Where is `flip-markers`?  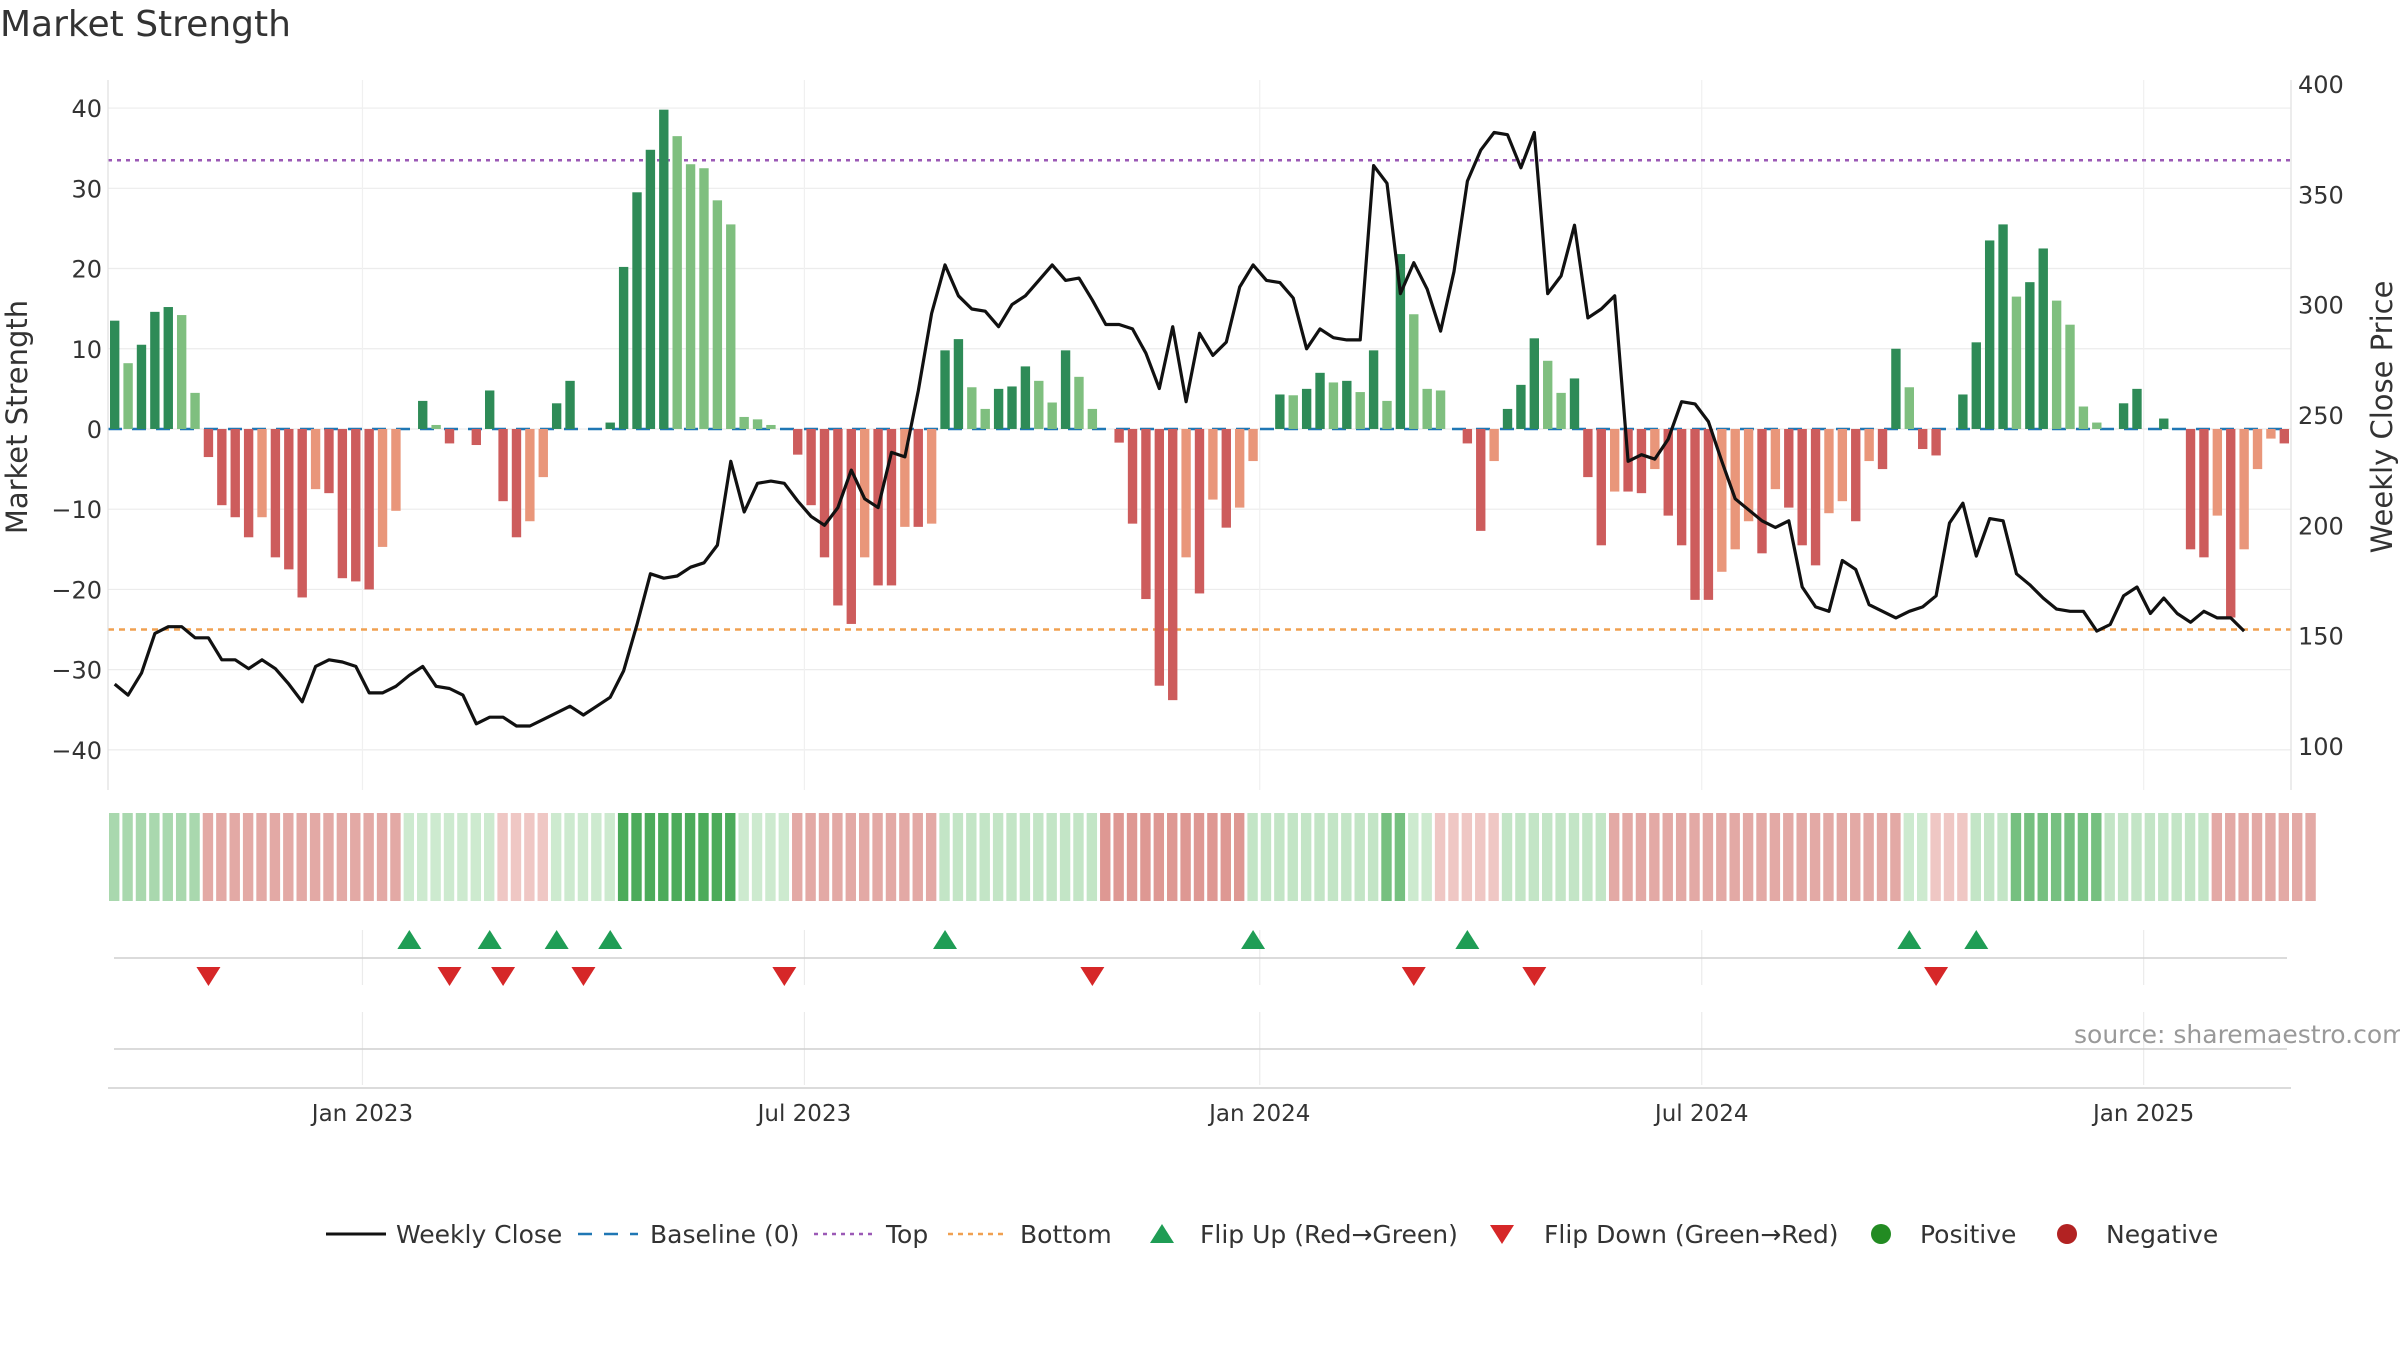
flip-markers is located at coordinates (1092, 958).